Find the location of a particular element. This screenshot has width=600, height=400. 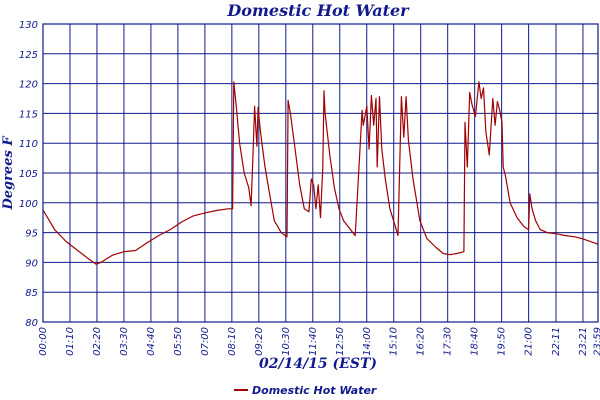

x-tick-label: 07:00 is located at coordinates (205, 341).